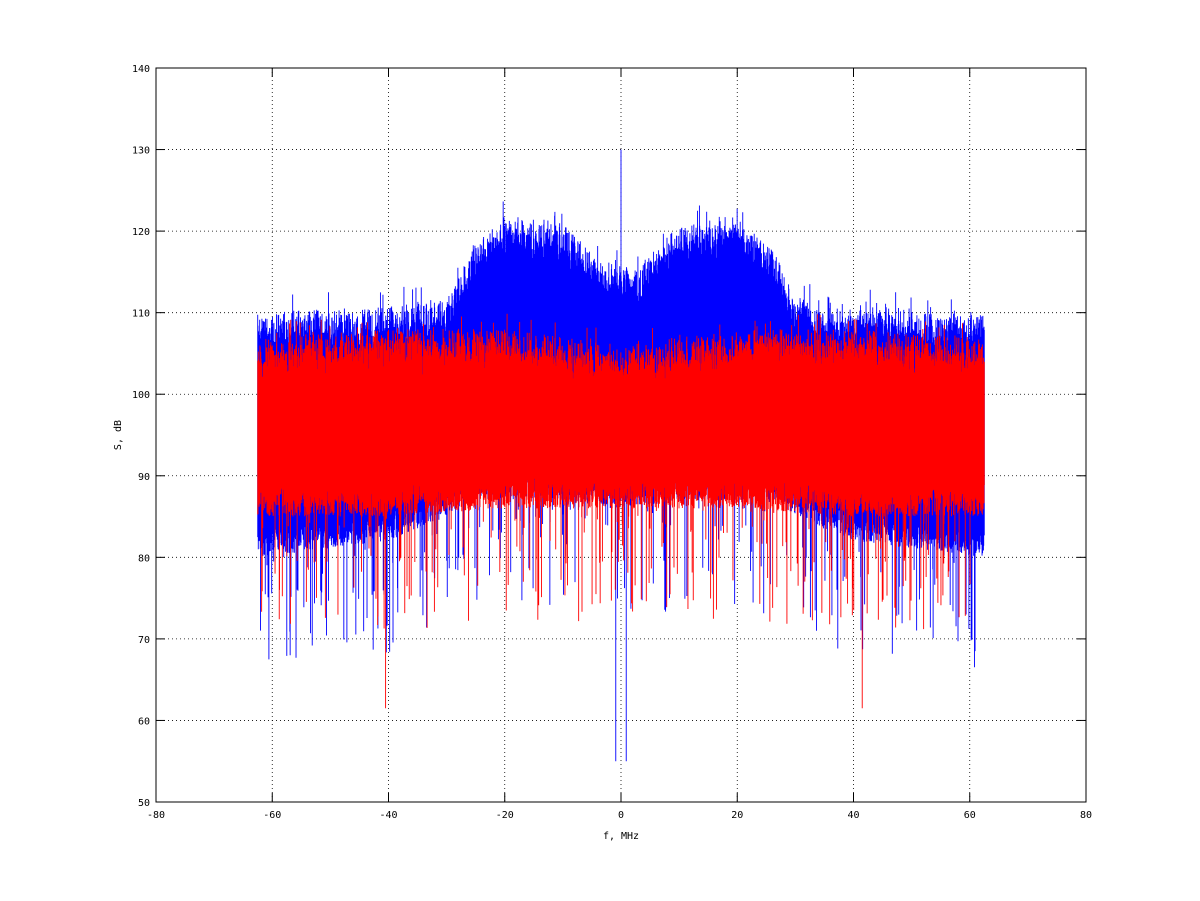 This screenshot has width=1200, height=901. I want to click on y-tick-label: 80, so click(144, 558).